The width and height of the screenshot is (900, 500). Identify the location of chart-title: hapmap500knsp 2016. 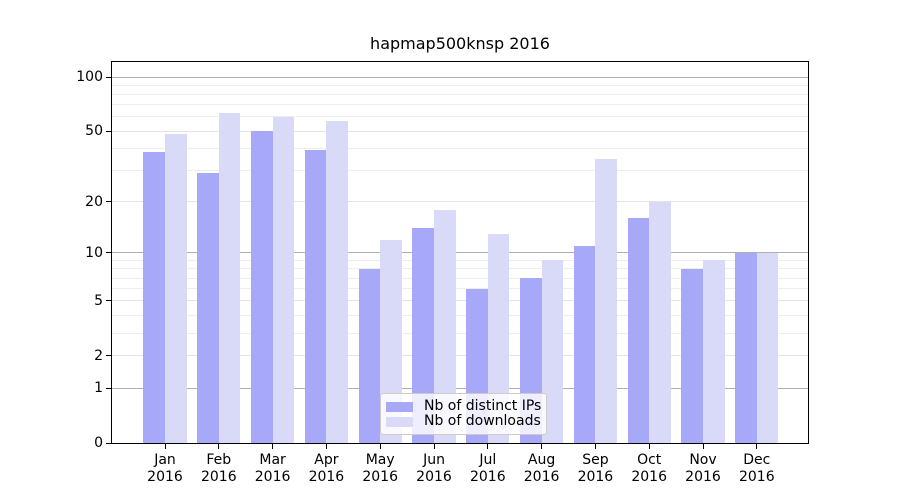
(460, 43).